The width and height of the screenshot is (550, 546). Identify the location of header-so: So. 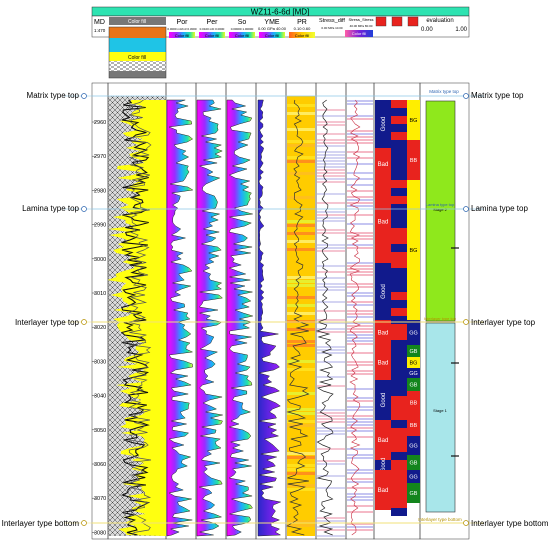
(242, 22).